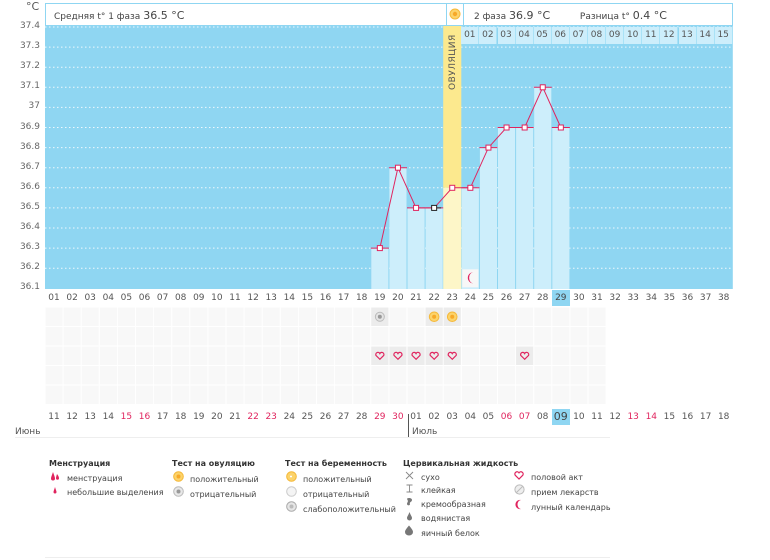 The height and width of the screenshot is (560, 770). I want to click on calendar-date: 07, so click(524, 417).